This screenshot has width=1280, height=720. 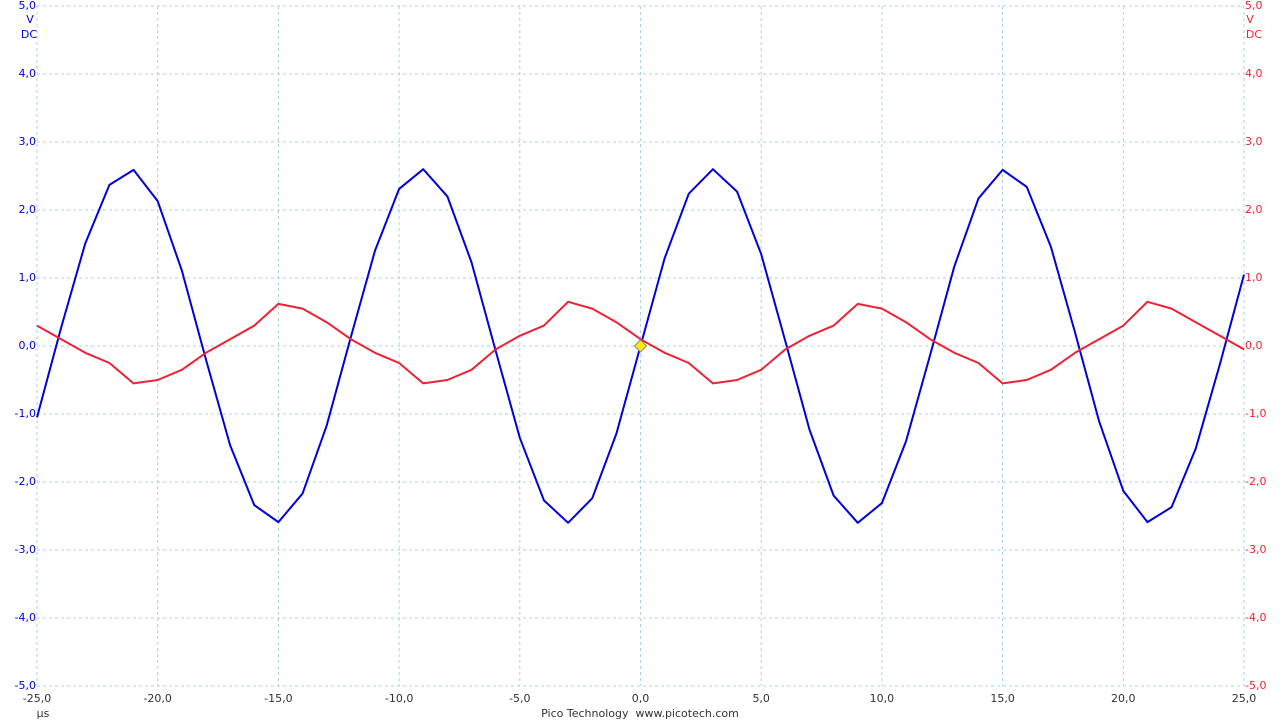 I want to click on y-unit: V, so click(x=30, y=19).